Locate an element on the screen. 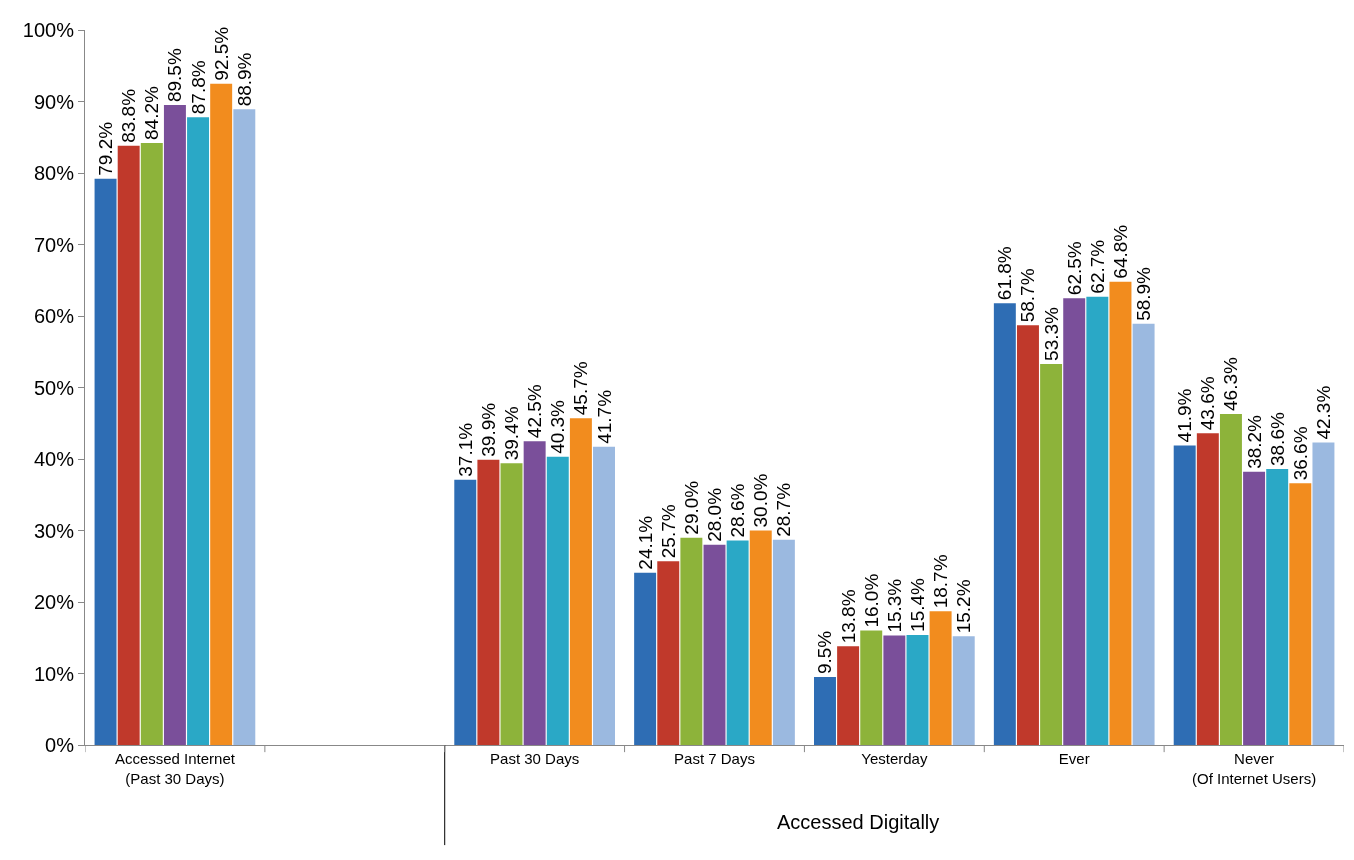 The width and height of the screenshot is (1354, 860). y-tick-label: 100% is located at coordinates (48, 30).